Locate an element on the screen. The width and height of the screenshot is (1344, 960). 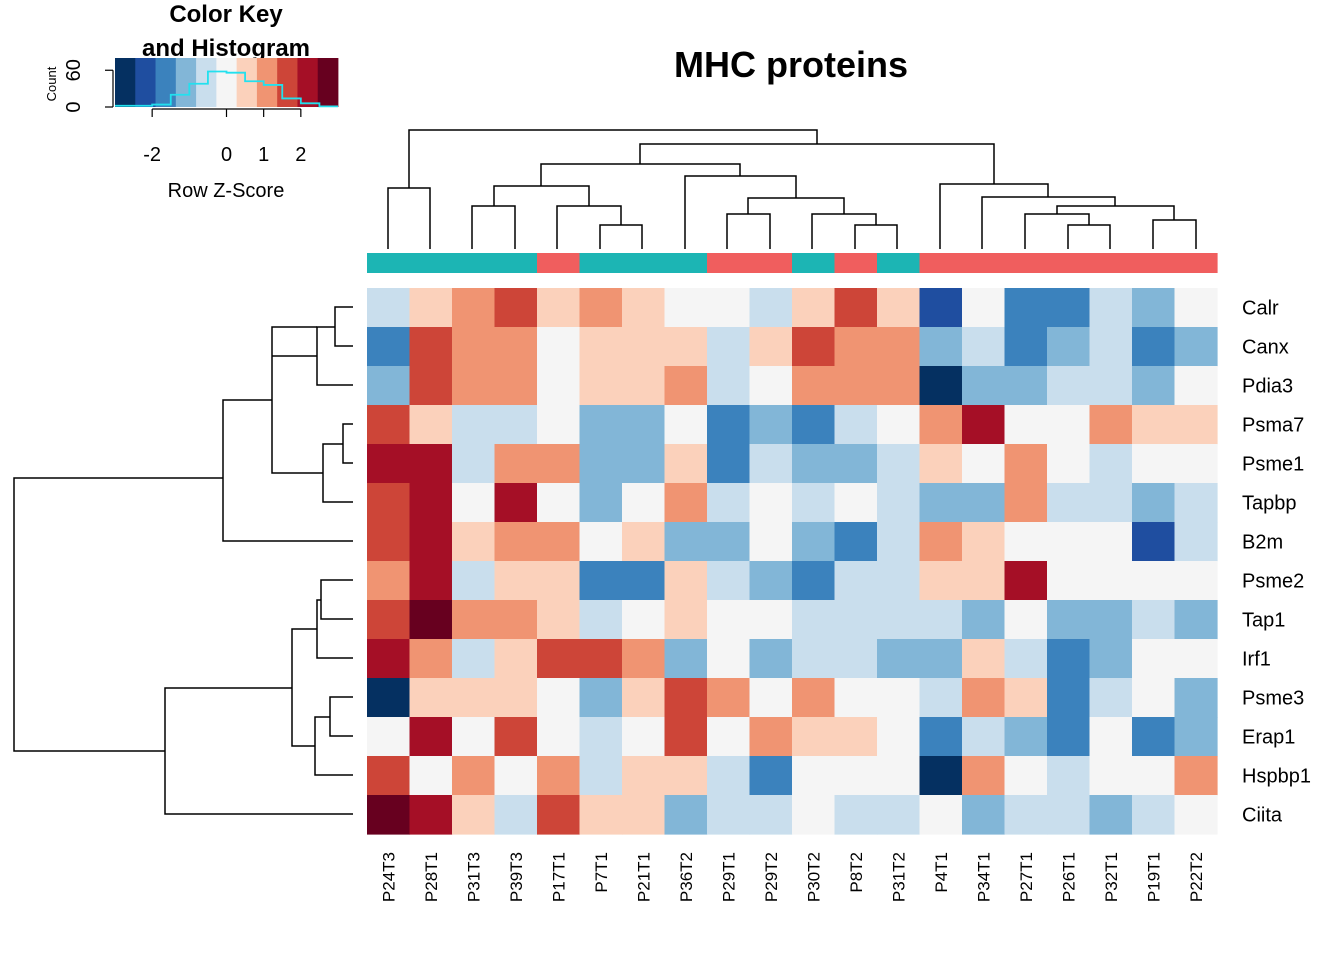
heatmap-cell-Hspbp1-P31T3 is located at coordinates (474, 776).